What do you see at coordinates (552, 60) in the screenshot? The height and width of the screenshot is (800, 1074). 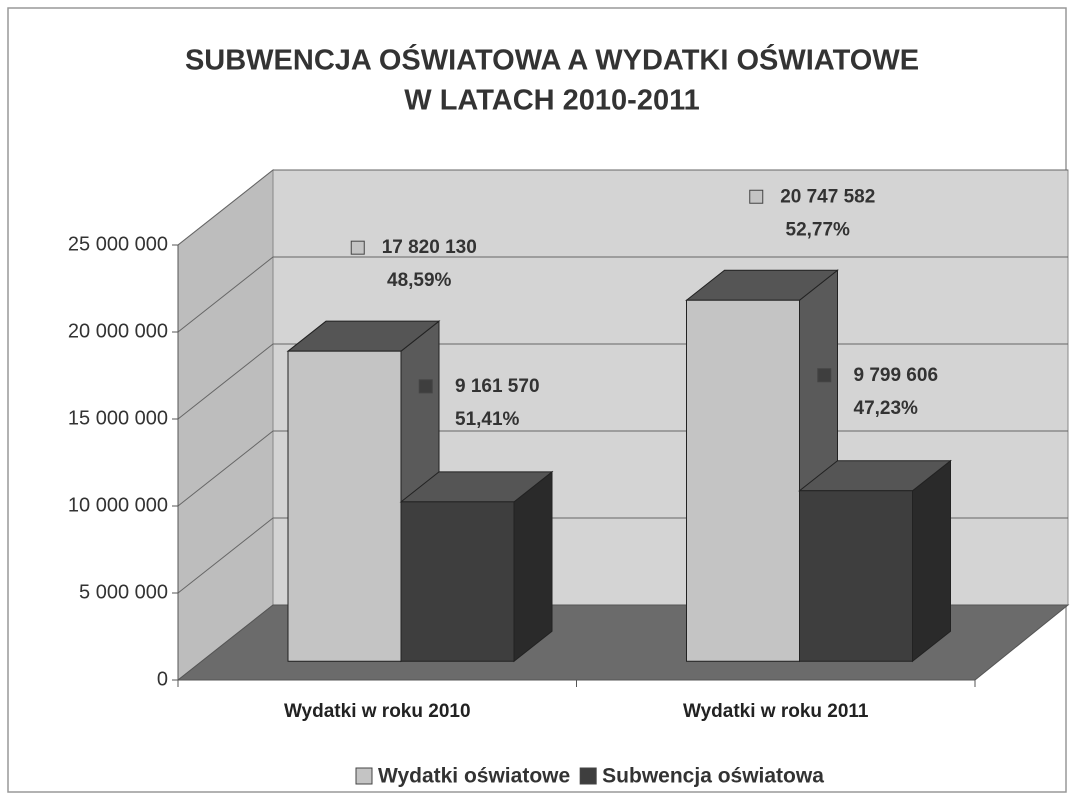 I see `chart-title: SUBWENCJA OŚWIATOWA A WYDATKI OŚWIATOWE` at bounding box center [552, 60].